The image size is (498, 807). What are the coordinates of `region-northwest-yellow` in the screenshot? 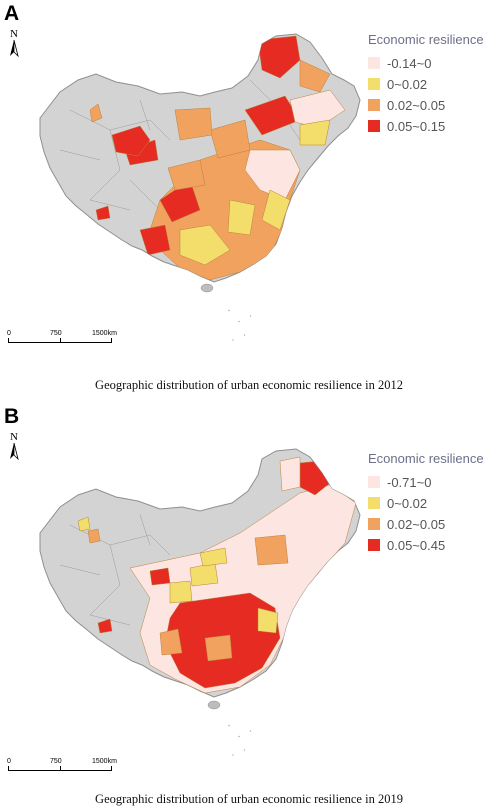 It's located at (84, 524).